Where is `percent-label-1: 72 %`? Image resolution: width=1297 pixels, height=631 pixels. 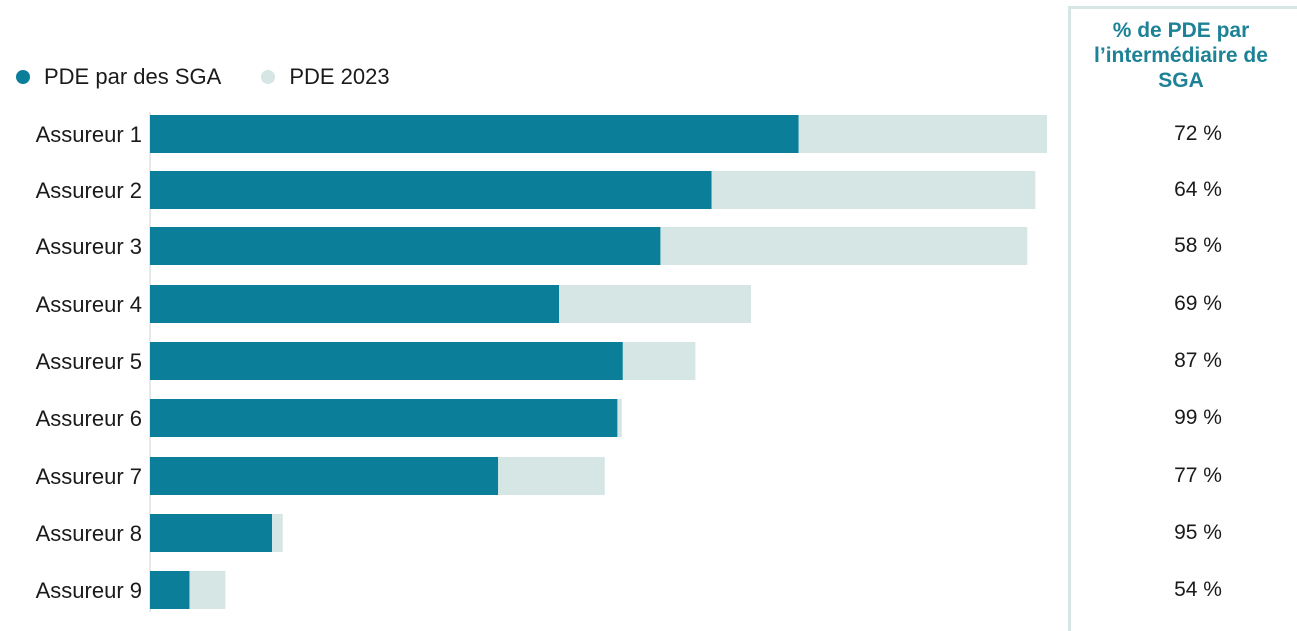
percent-label-1: 72 % is located at coordinates (1198, 133).